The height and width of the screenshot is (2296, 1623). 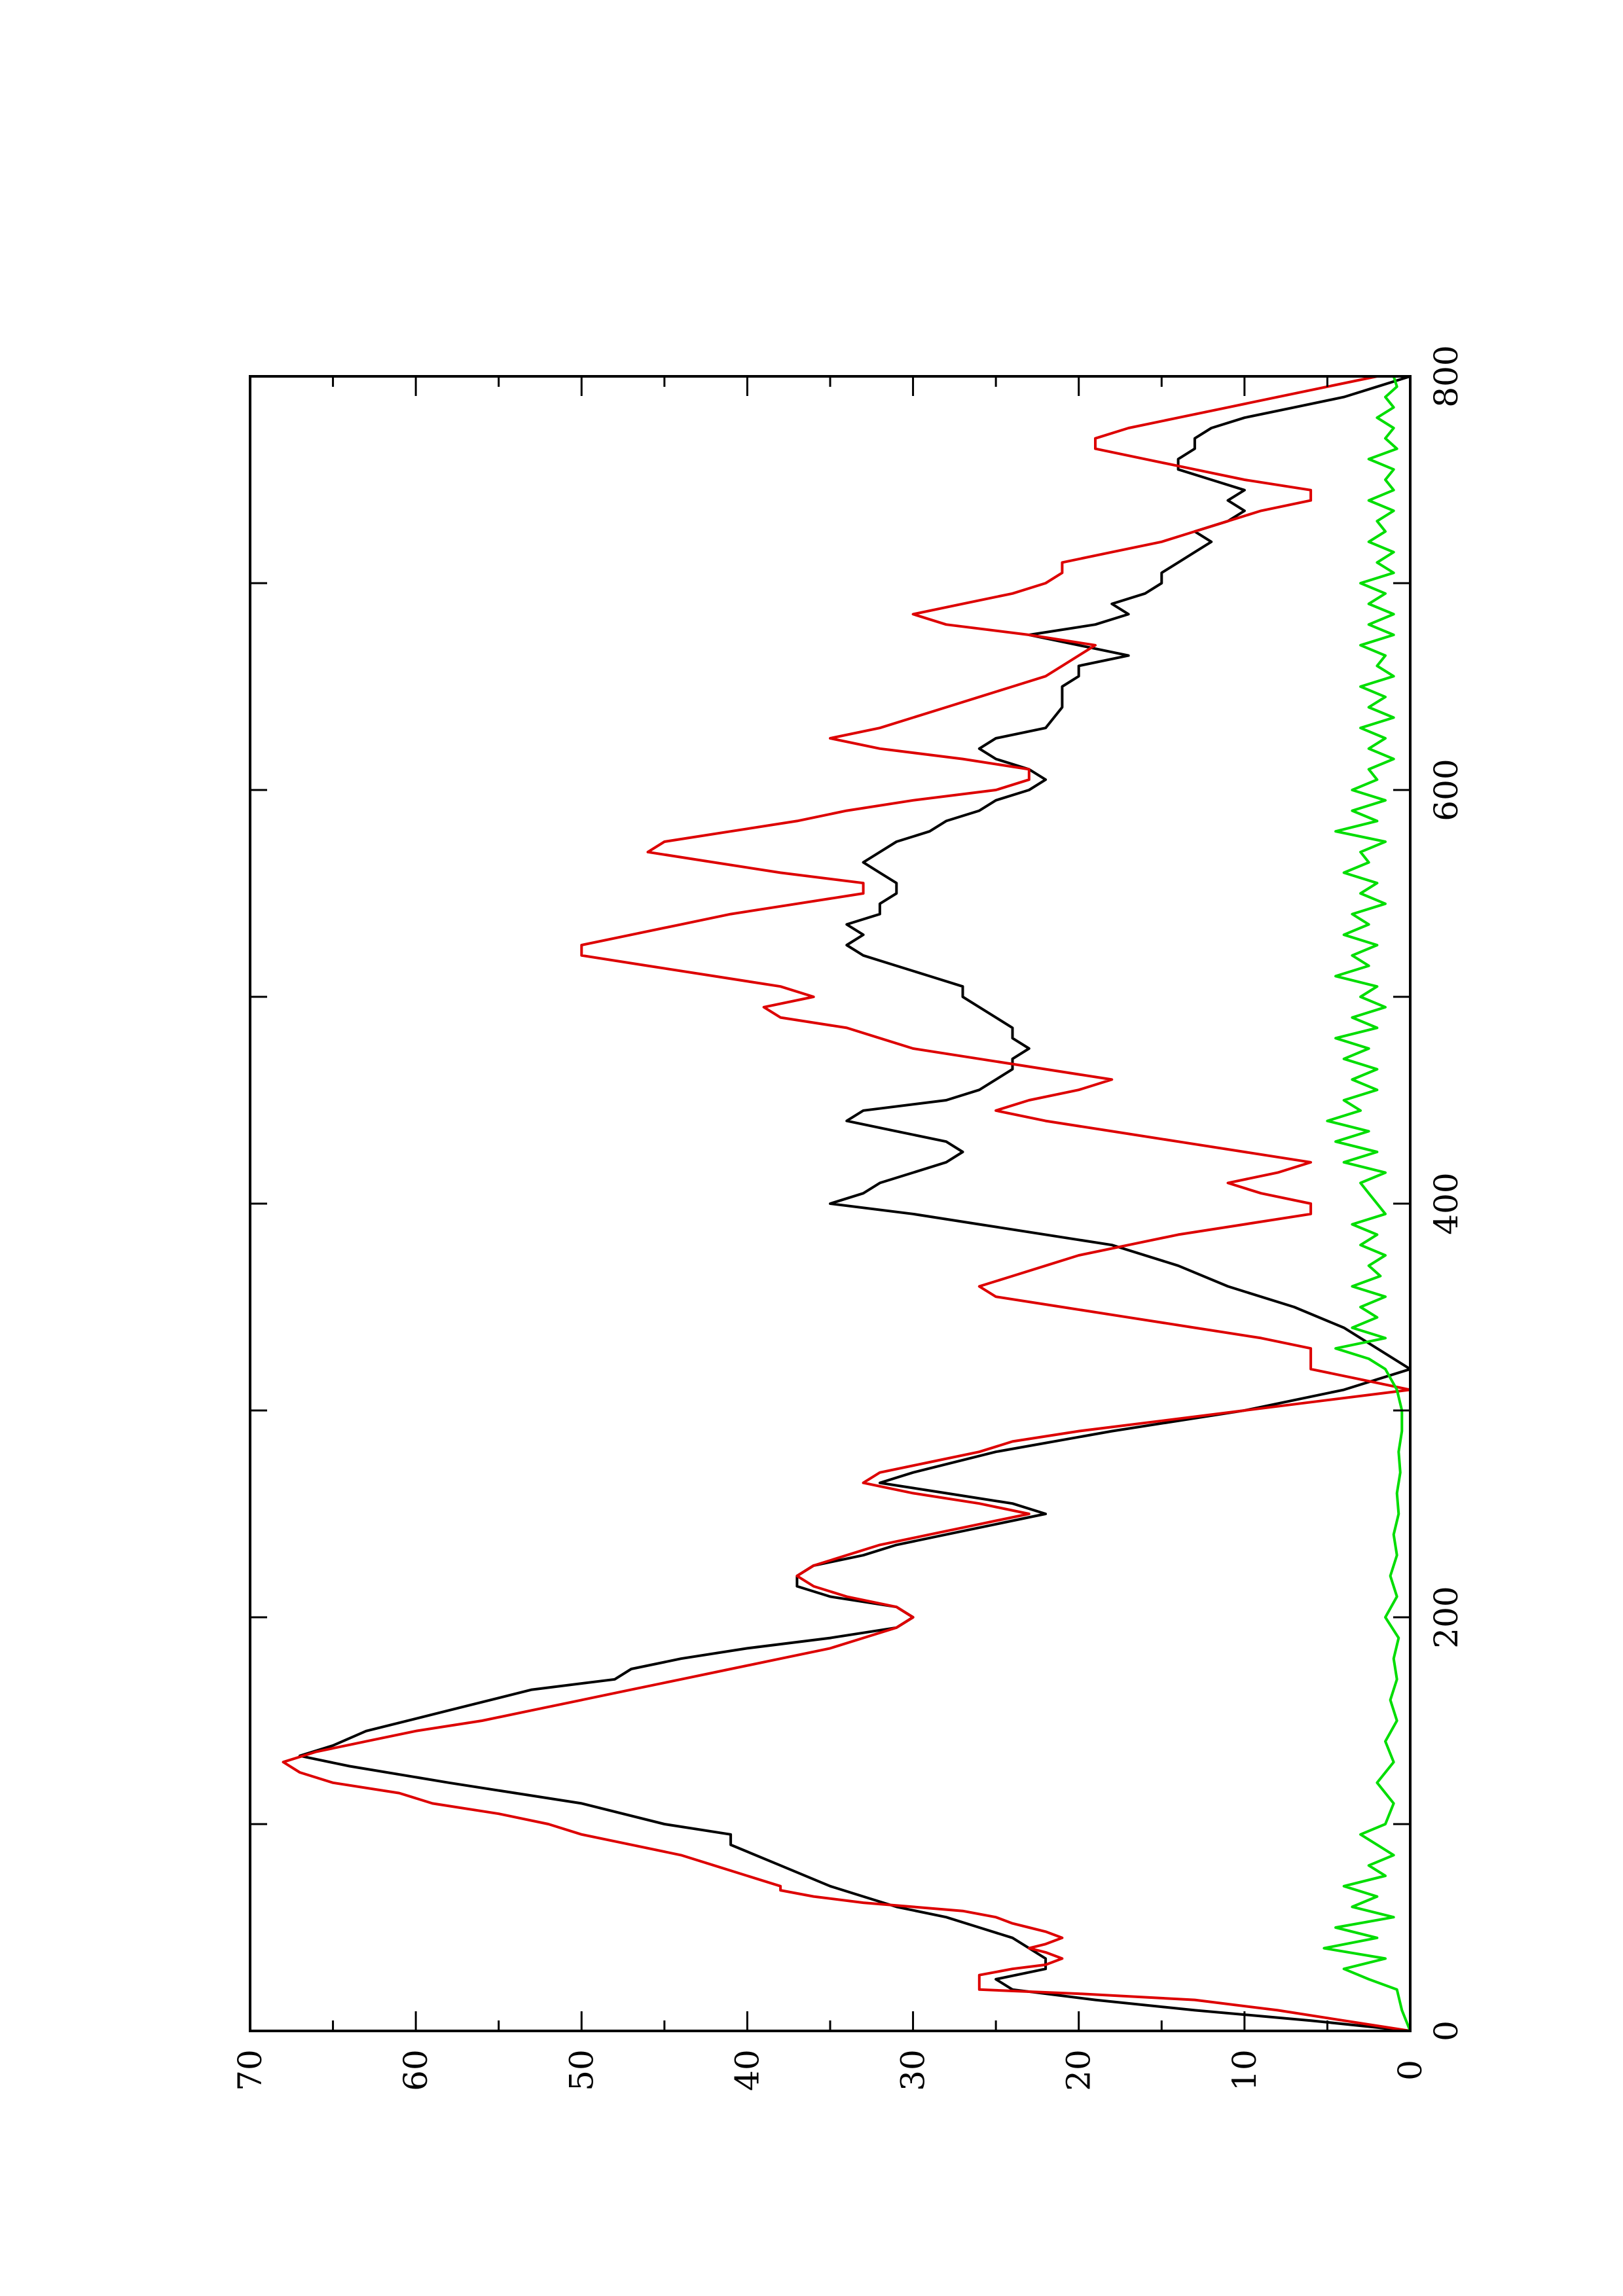 I want to click on x-tick-label: 800, so click(x=1446, y=376).